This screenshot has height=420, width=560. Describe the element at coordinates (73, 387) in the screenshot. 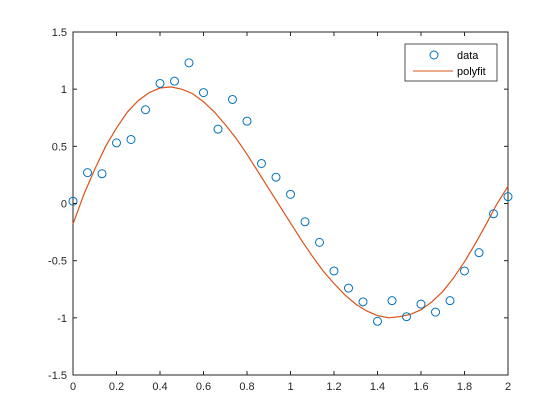

I see `x-tick-label: 0` at that location.